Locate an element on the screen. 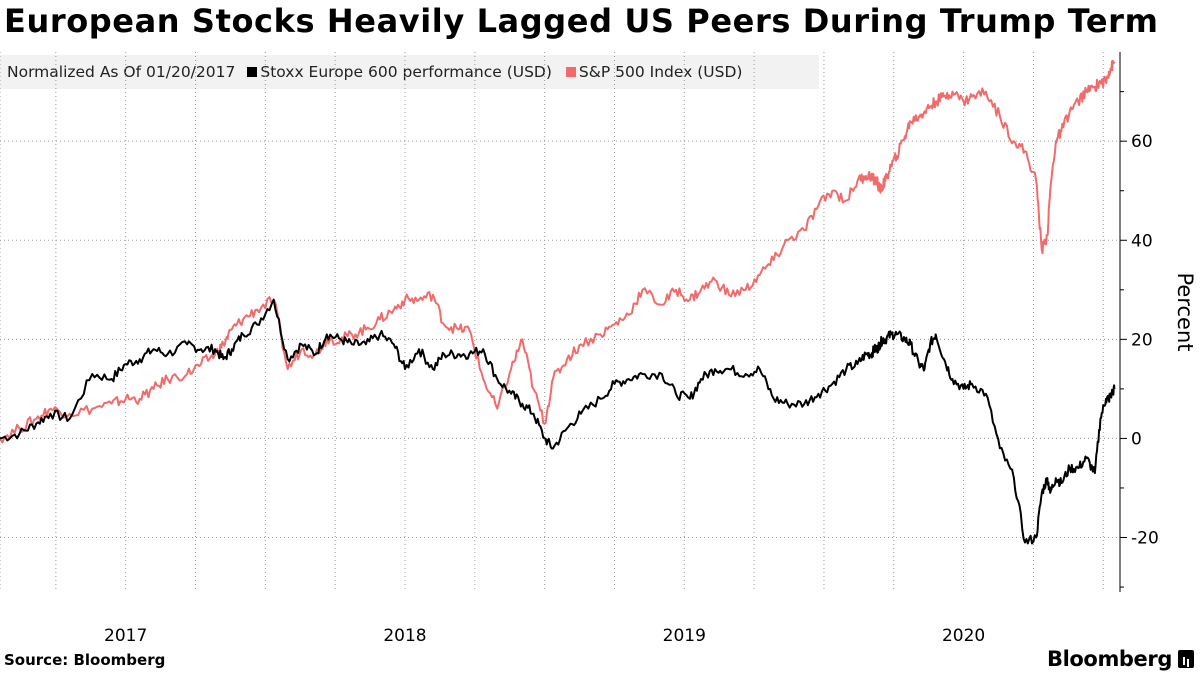 This screenshot has height=675, width=1200. y-tick-label: 20 is located at coordinates (1142, 340).